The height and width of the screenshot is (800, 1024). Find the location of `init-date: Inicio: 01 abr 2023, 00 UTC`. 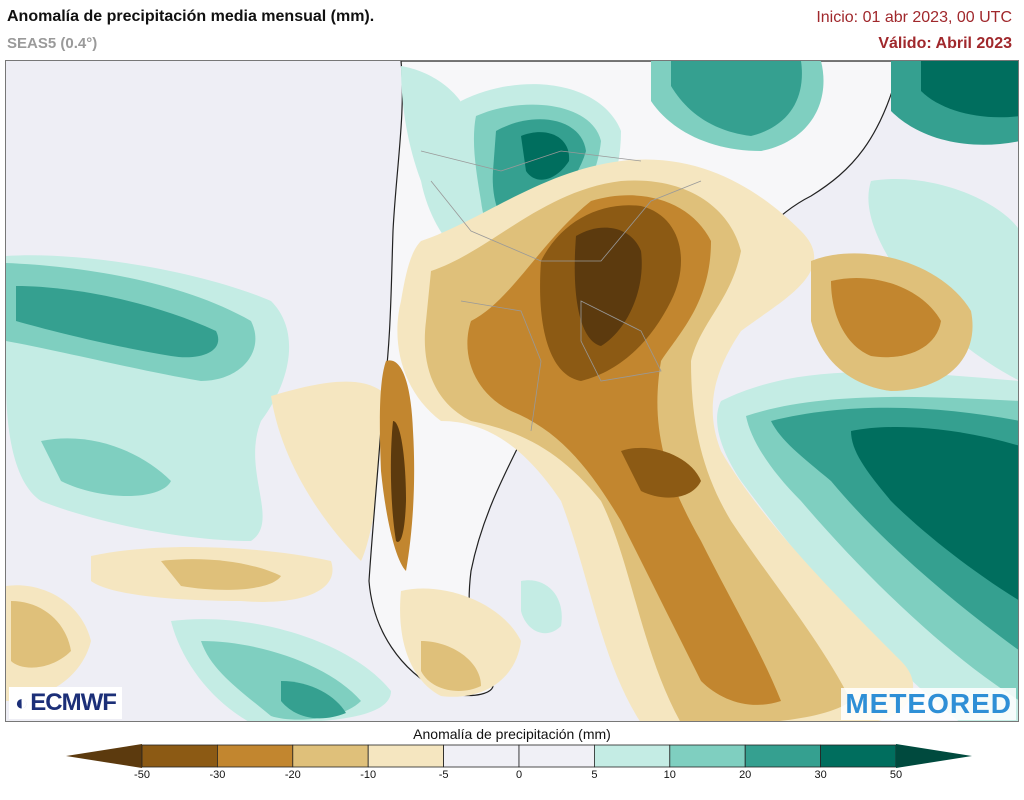

init-date: Inicio: 01 abr 2023, 00 UTC is located at coordinates (914, 17).